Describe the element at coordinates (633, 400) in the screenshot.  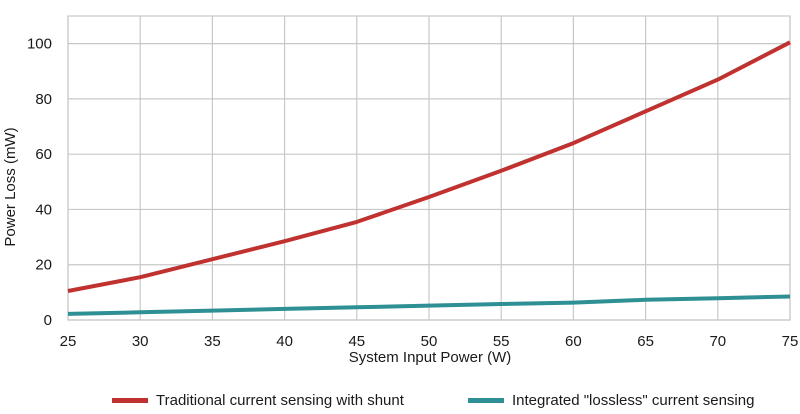
I see `legend-label-integrated: Integrated "lossless" current sensing` at that location.